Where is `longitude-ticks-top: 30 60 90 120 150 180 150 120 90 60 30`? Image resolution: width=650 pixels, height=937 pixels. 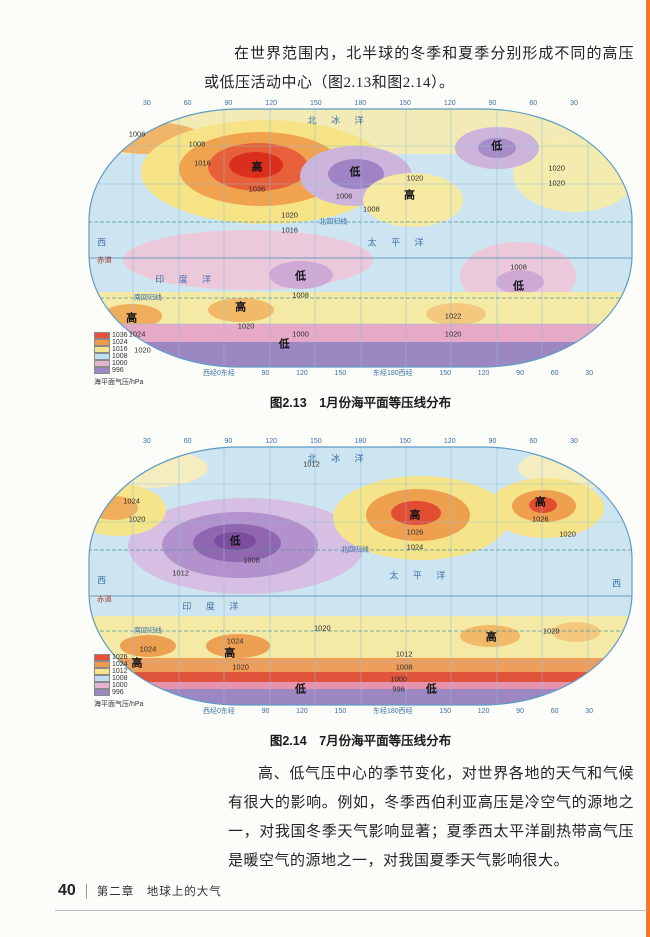 longitude-ticks-top: 30 60 90 120 150 180 150 120 90 60 30 is located at coordinates (360, 441).